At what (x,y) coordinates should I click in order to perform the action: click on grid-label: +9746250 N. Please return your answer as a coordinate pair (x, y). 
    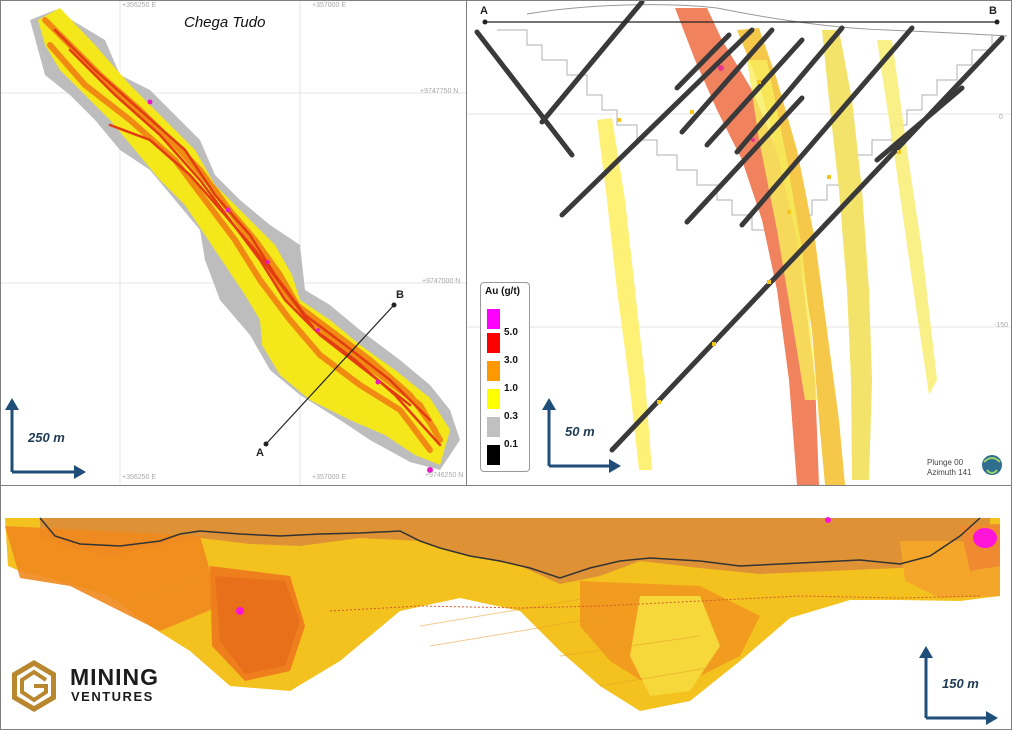
    Looking at the image, I should click on (444, 475).